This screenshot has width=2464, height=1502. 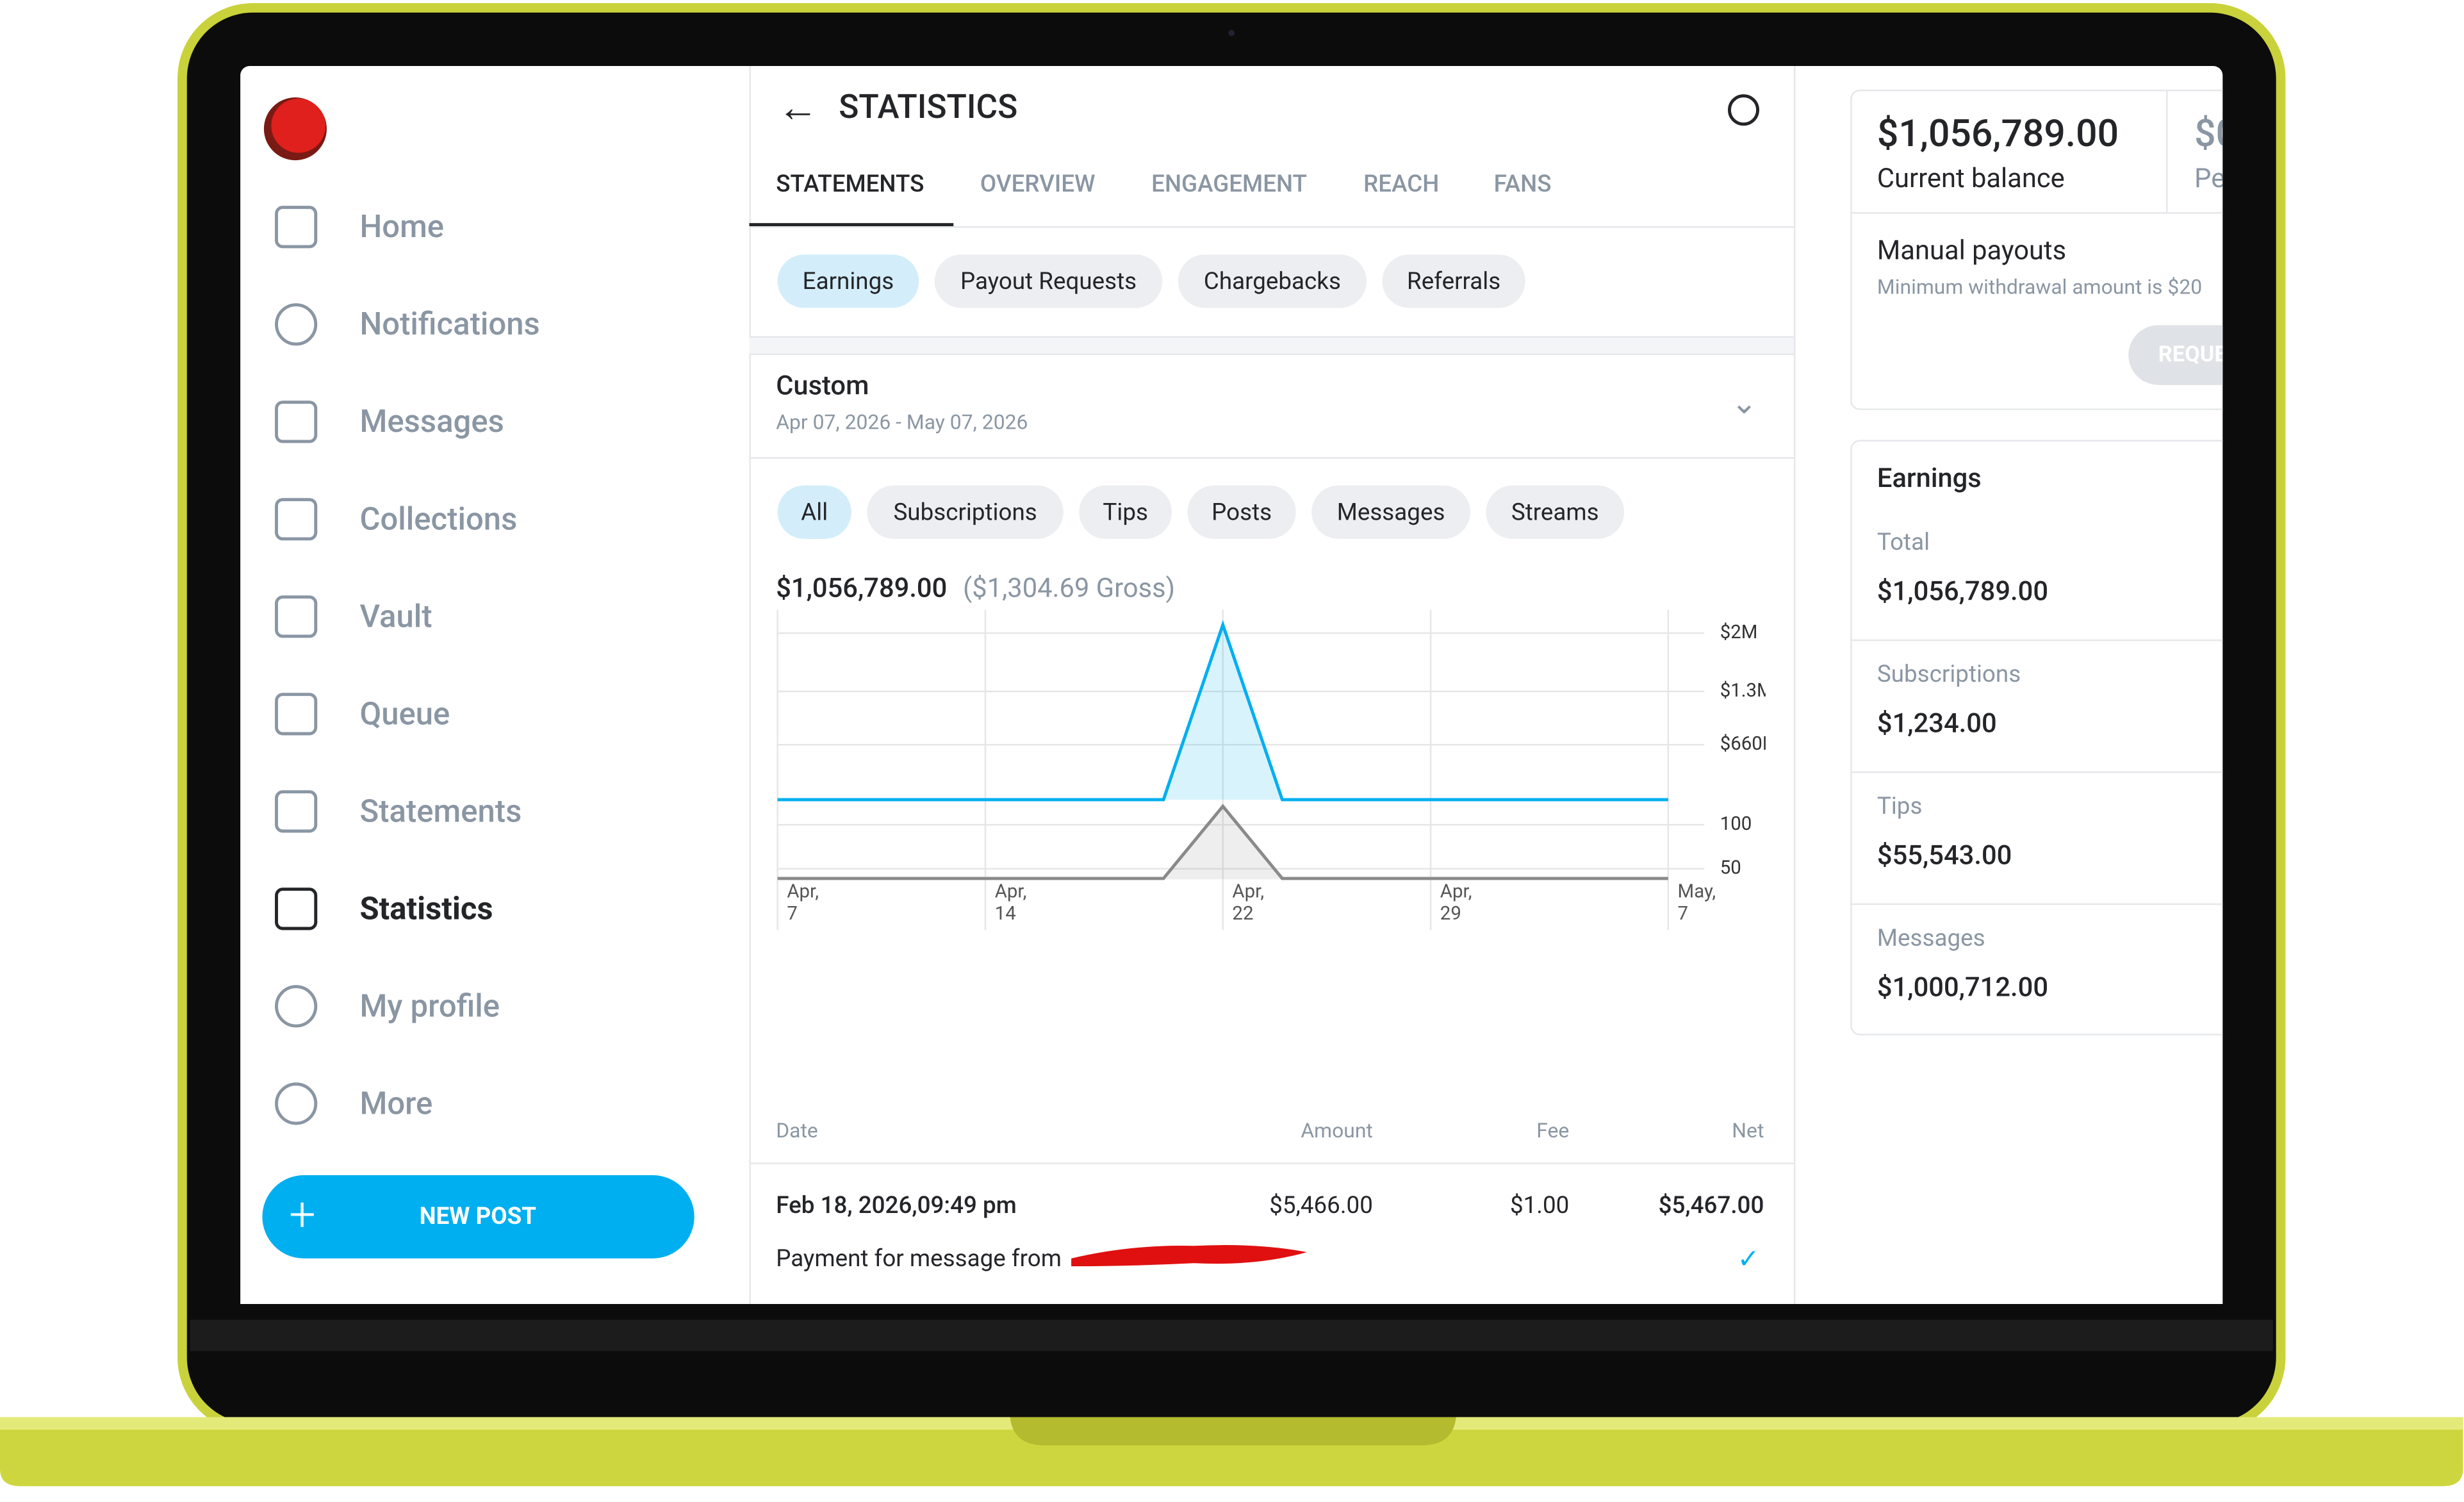 What do you see at coordinates (302, 1215) in the screenshot?
I see `plus-icon: +` at bounding box center [302, 1215].